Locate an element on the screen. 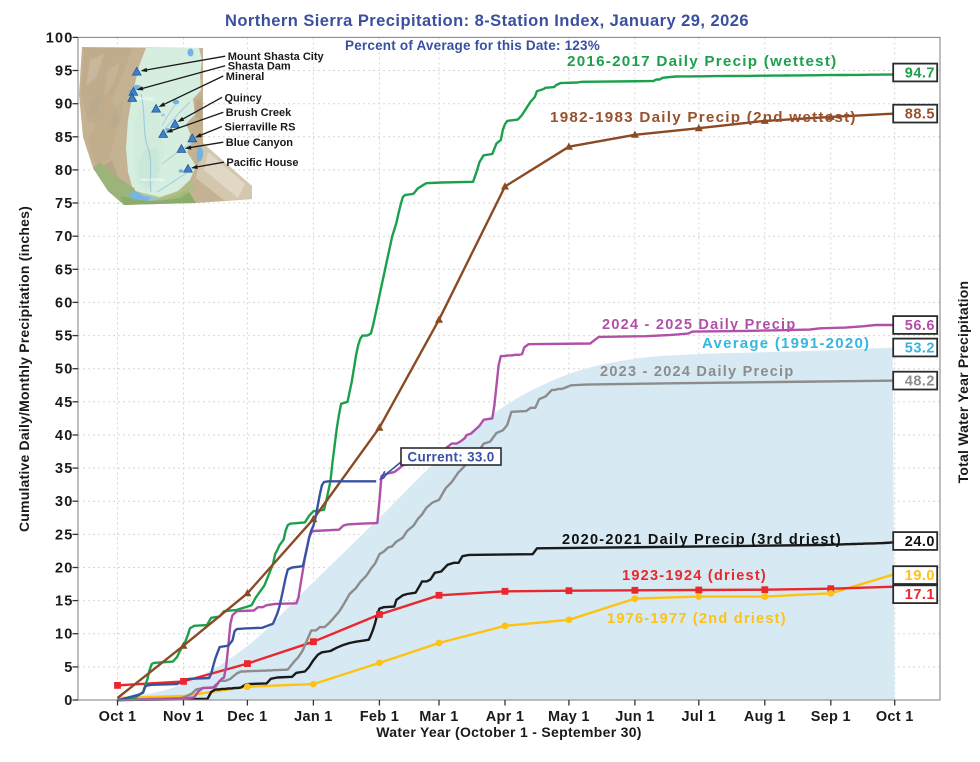  svg-text: 100 is located at coordinates (60, 38).